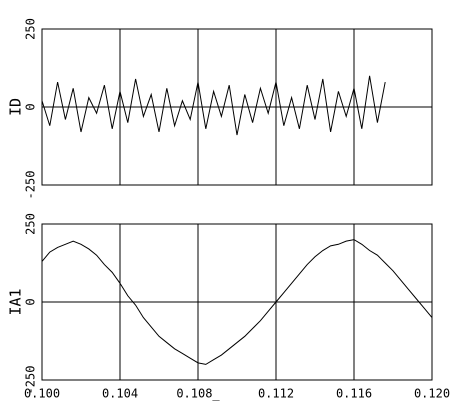  I want to click on y-axis-label: IA1, so click(16, 301).